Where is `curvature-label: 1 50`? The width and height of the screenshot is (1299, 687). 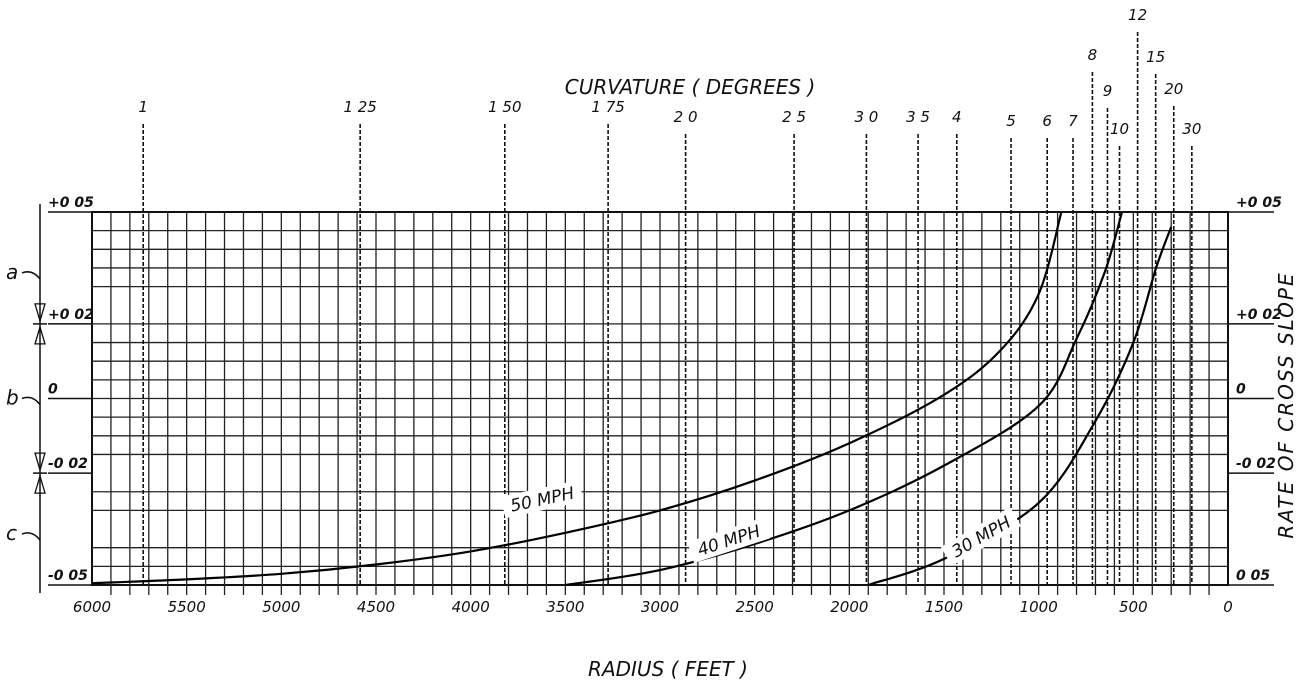
curvature-label: 1 50 is located at coordinates (504, 107).